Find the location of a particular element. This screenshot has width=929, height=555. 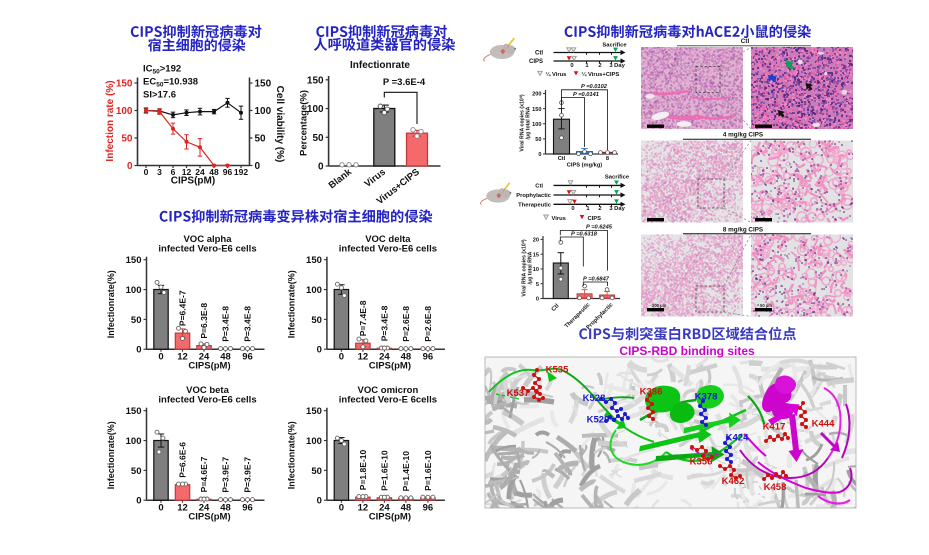

svg-text: P=6.6E-6 is located at coordinates (183, 460).